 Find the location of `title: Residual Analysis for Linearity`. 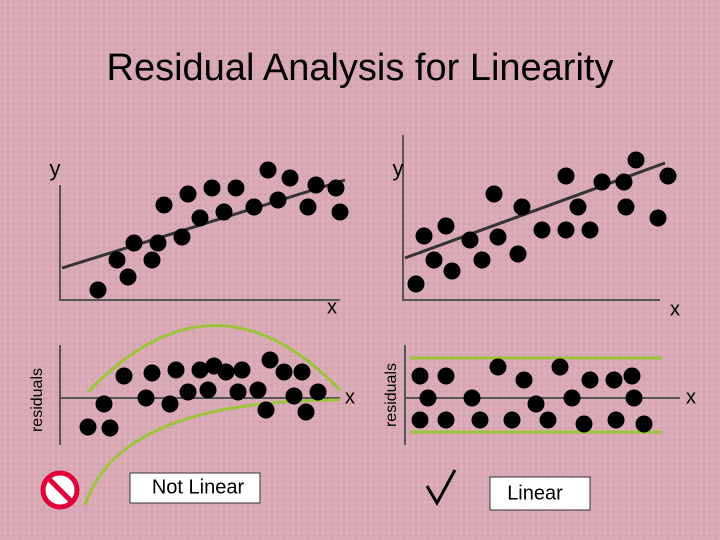

title: Residual Analysis for Linearity is located at coordinates (360, 68).